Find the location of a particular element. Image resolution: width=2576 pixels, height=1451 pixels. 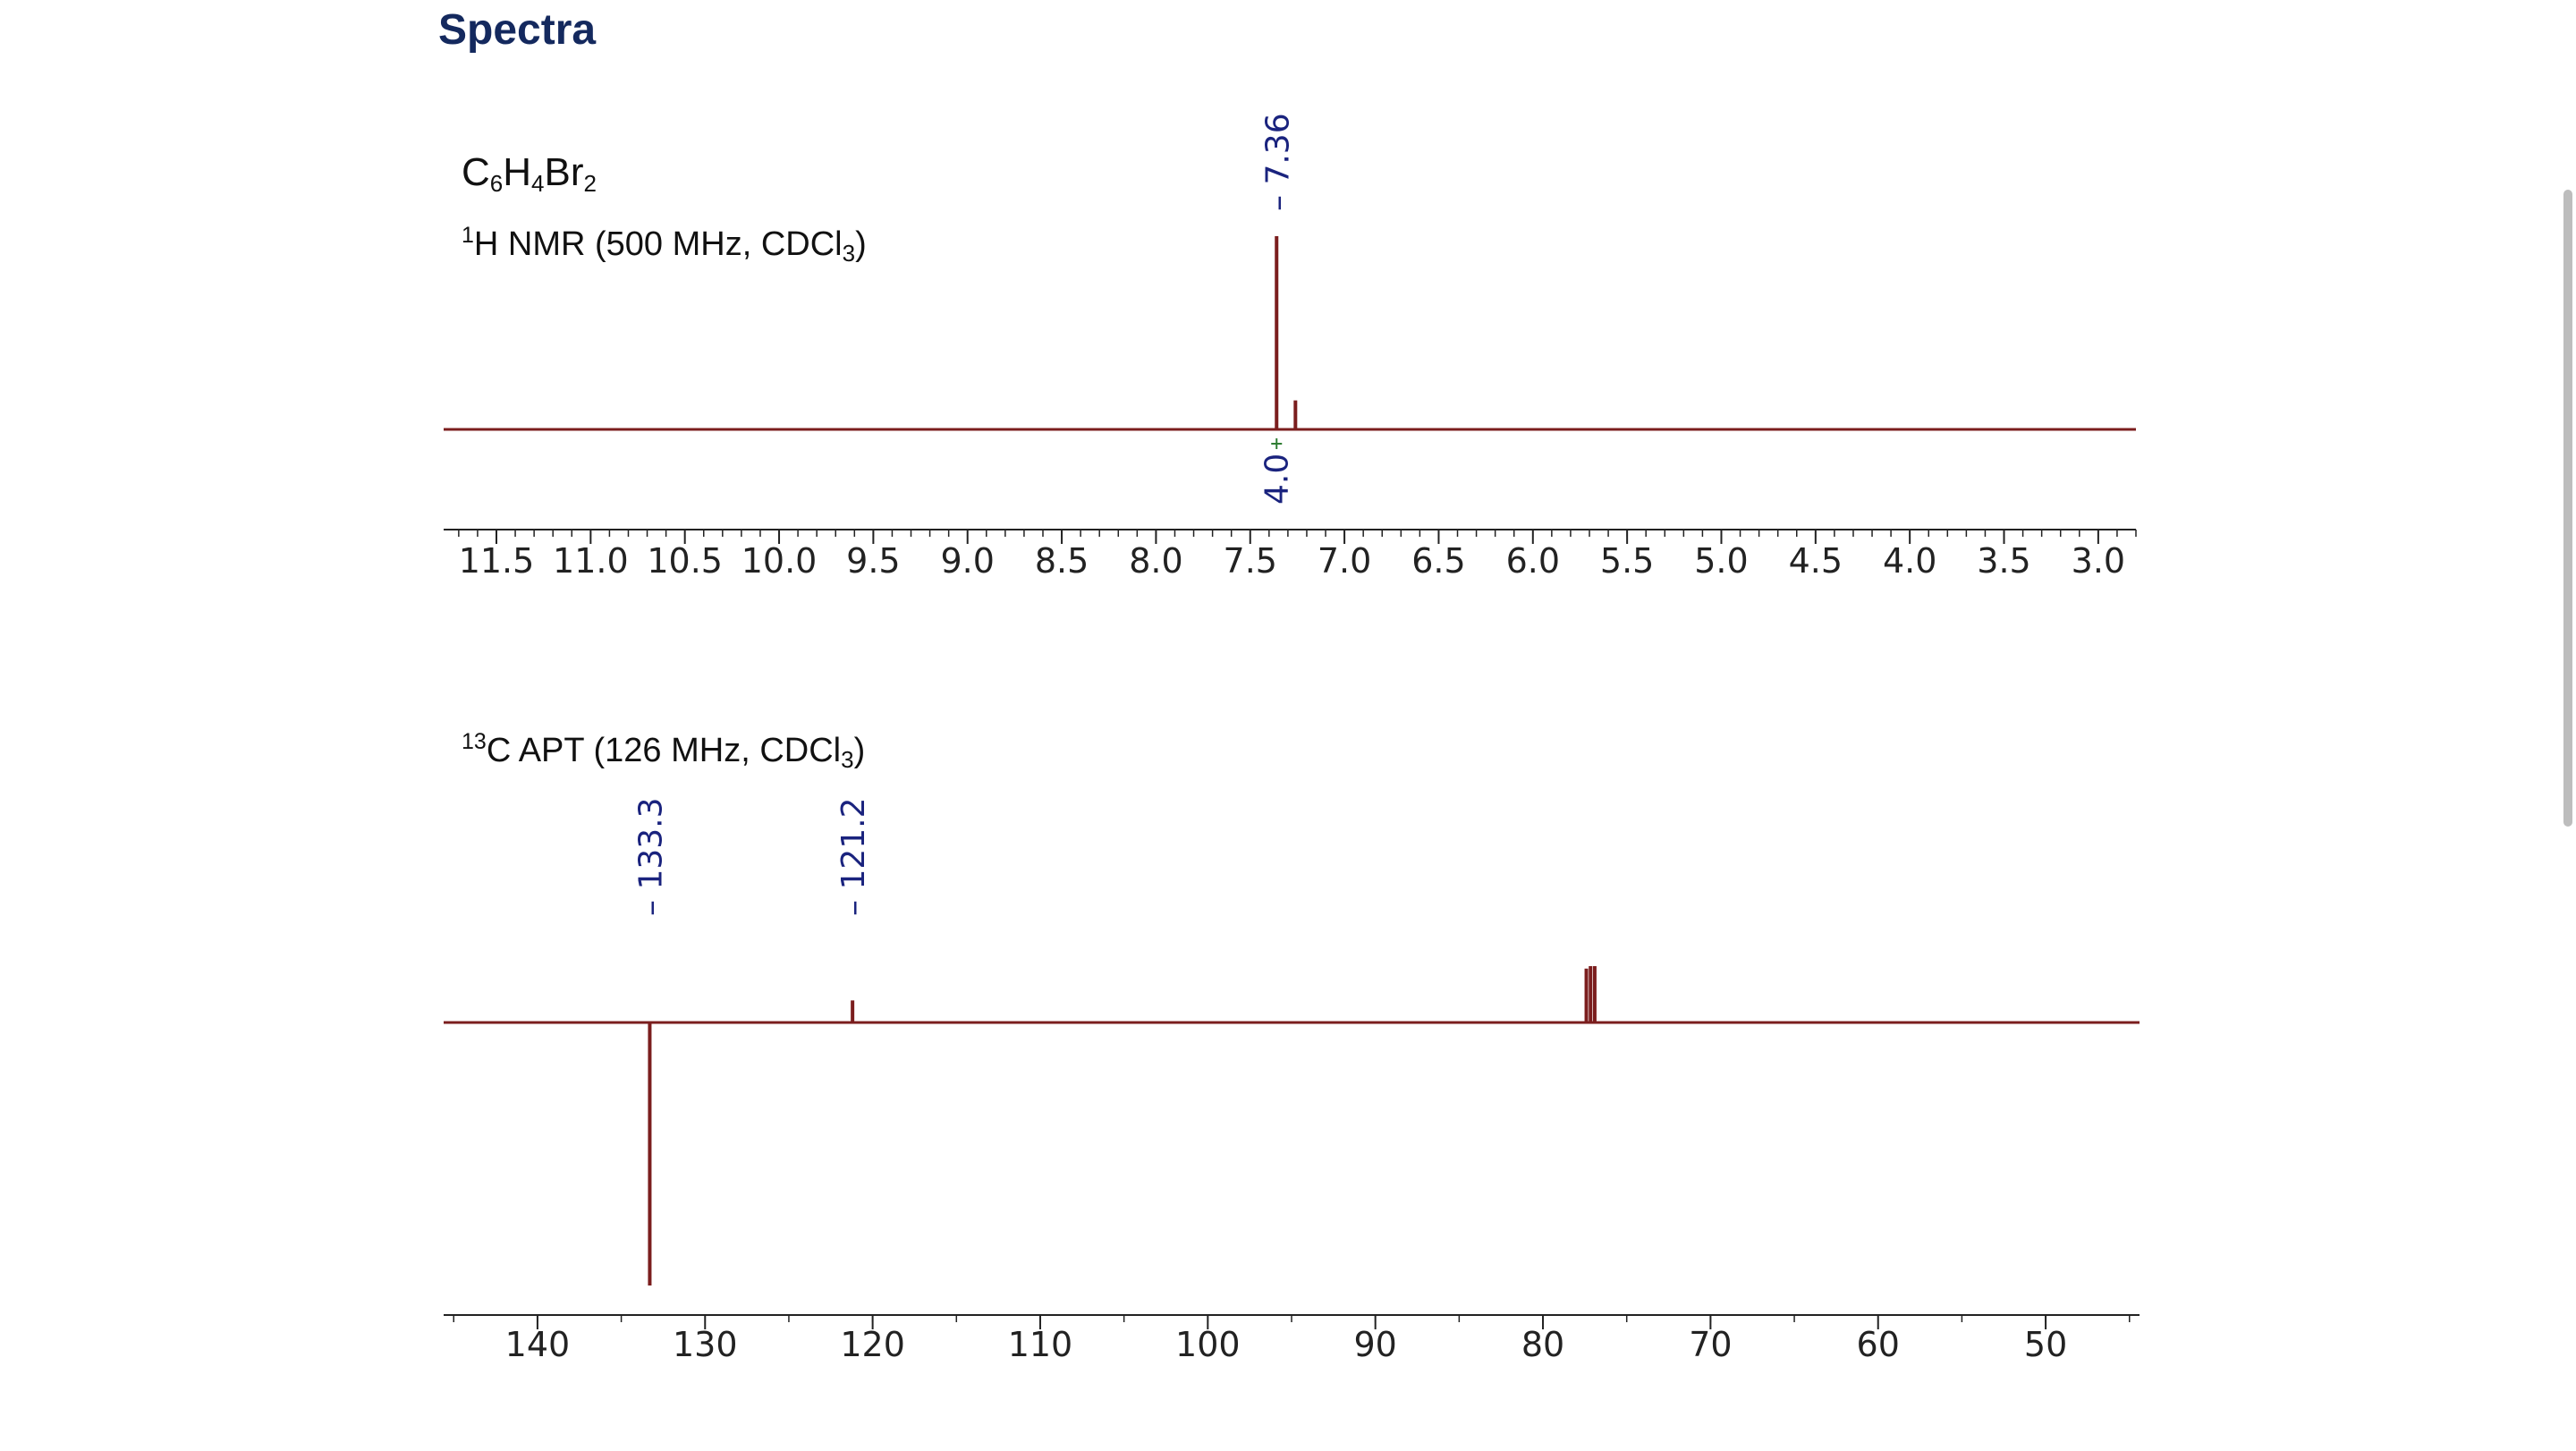

h-nmr-integral-label: 4.0 is located at coordinates (1276, 480).